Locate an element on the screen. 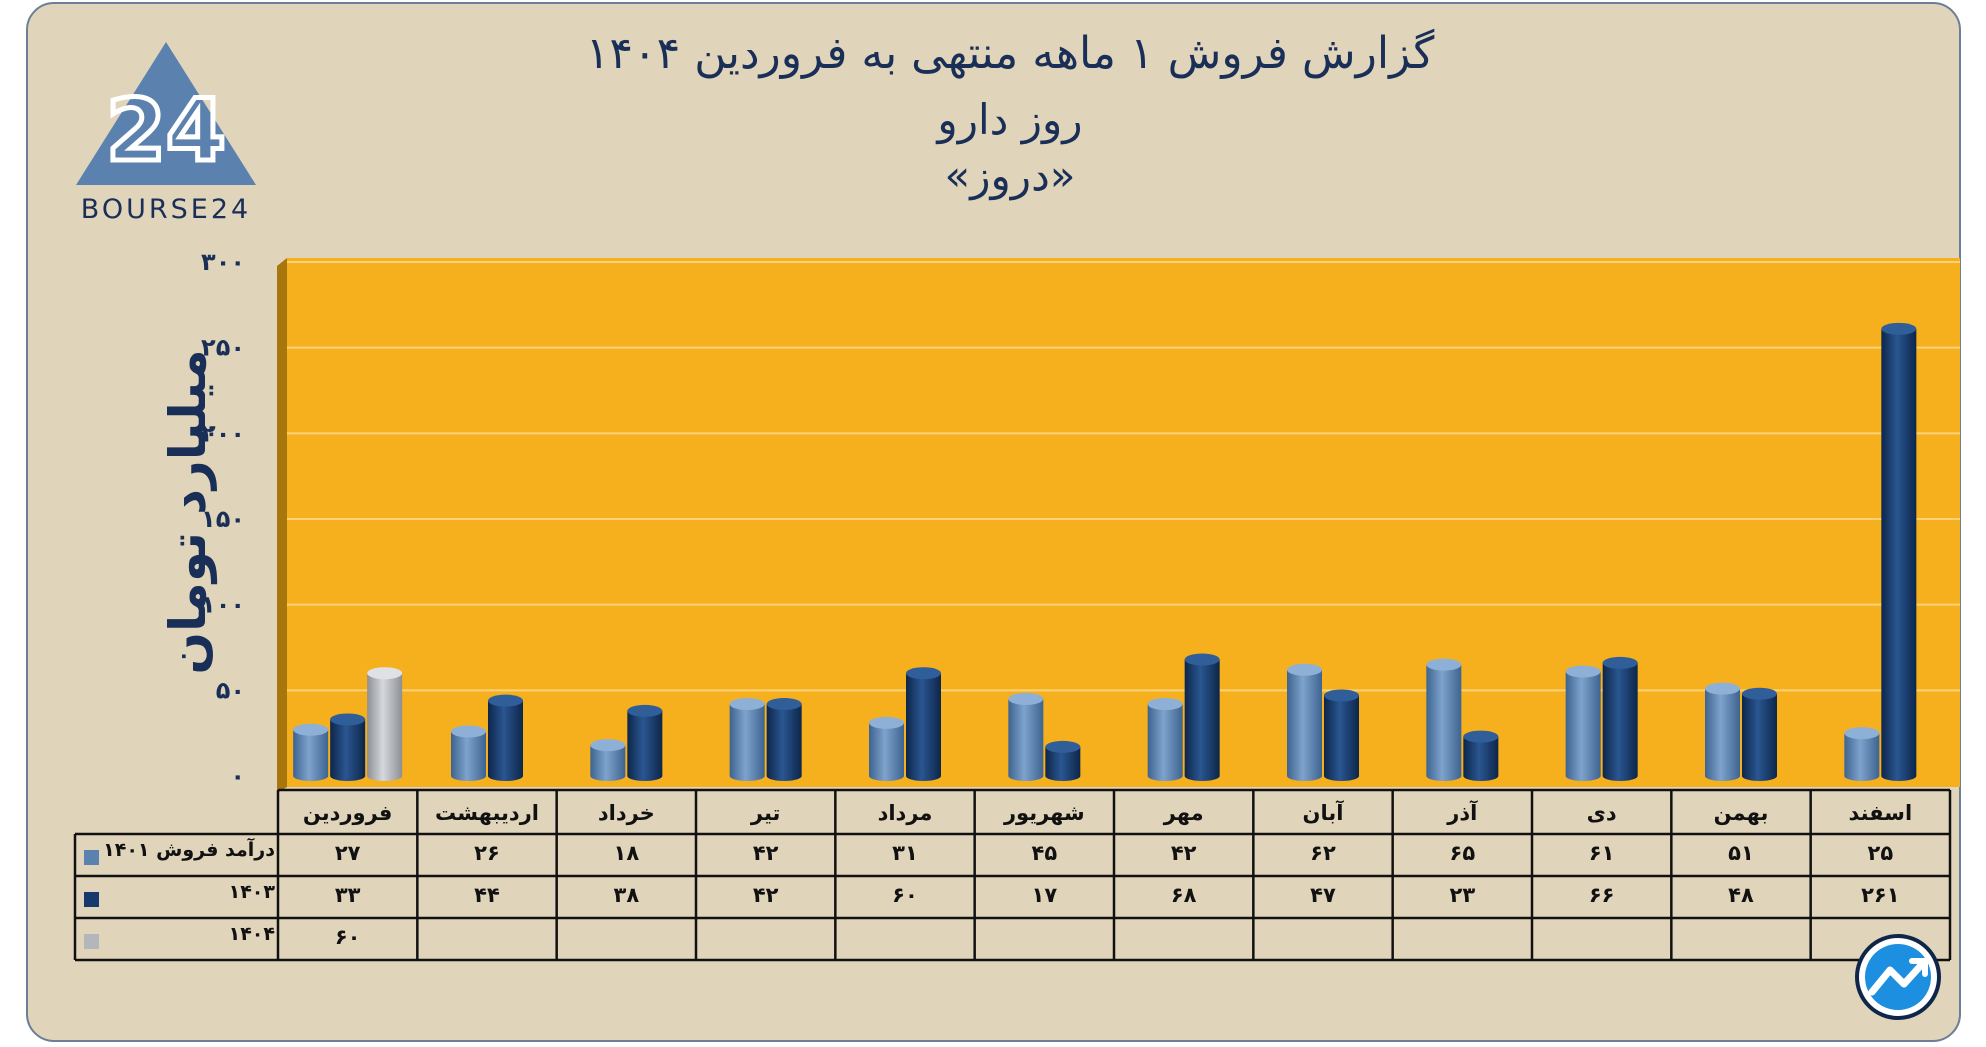 The width and height of the screenshot is (1986, 1047). category-label: آبان is located at coordinates (1324, 812).